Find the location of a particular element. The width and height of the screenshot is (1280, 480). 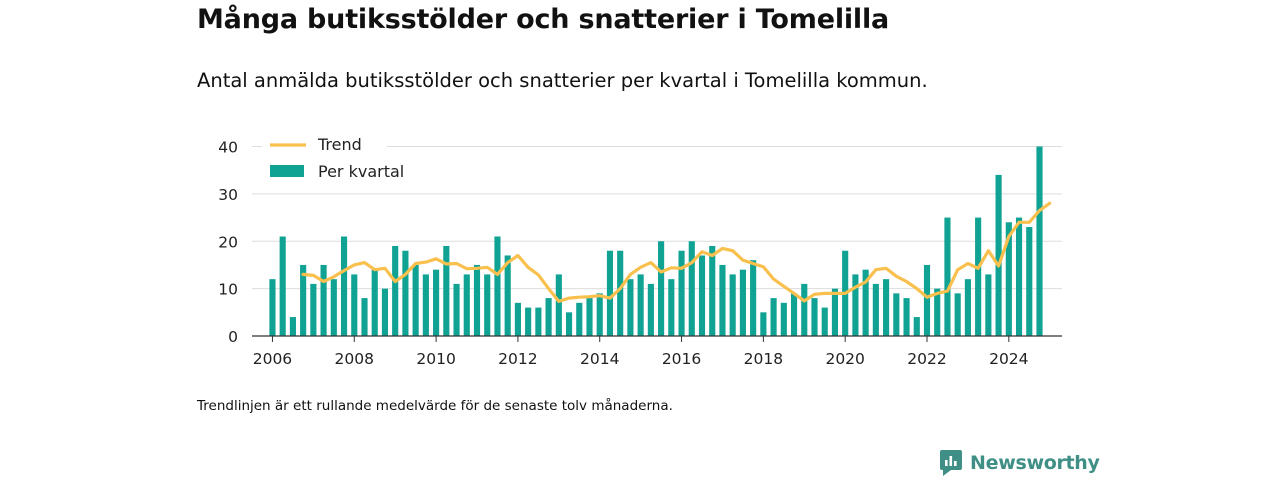

bar-q7 is located at coordinates (333, 307).